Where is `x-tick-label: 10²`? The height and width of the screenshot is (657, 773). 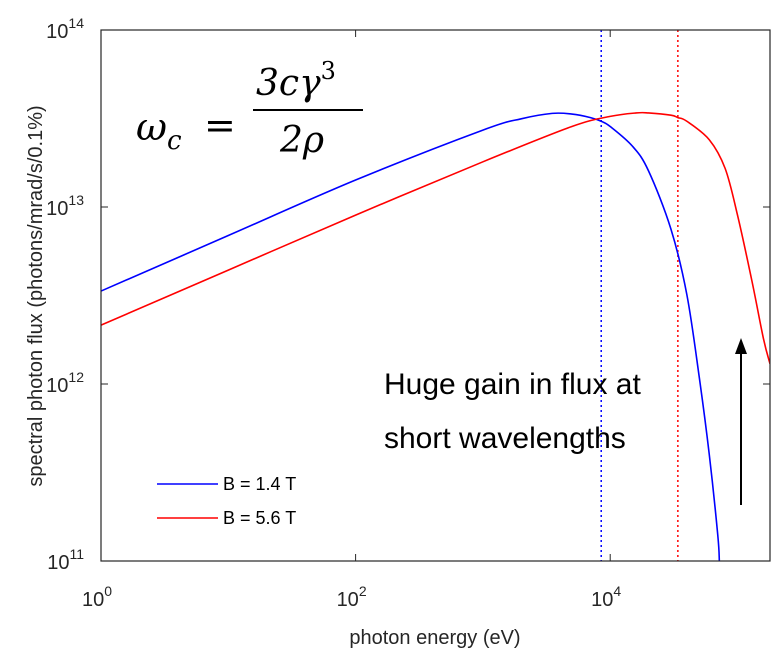 x-tick-label: 10² is located at coordinates (352, 597).